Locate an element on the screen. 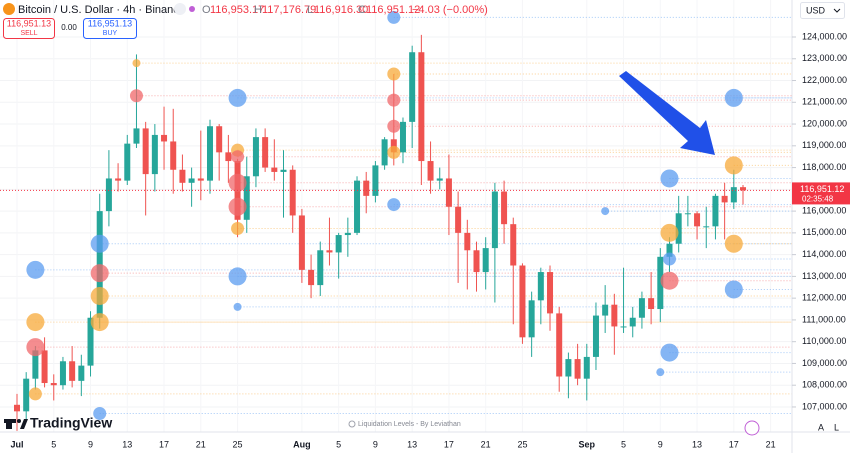 The image size is (850, 453). y-tick-label: 122,000.00 is located at coordinates (824, 80).